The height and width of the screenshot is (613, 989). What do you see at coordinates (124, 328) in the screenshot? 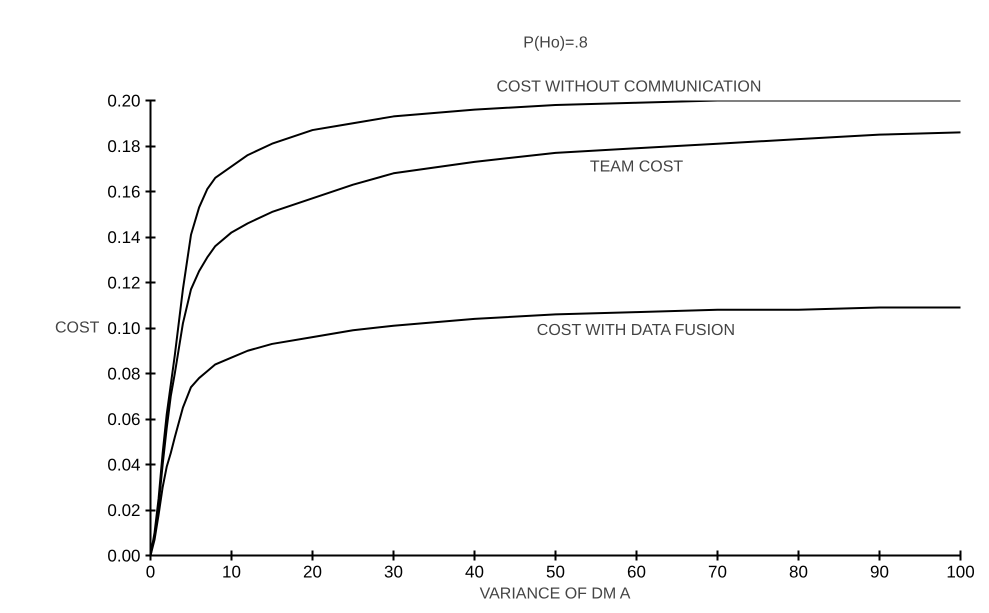
I see `y-tick-label: 0.10` at bounding box center [124, 328].